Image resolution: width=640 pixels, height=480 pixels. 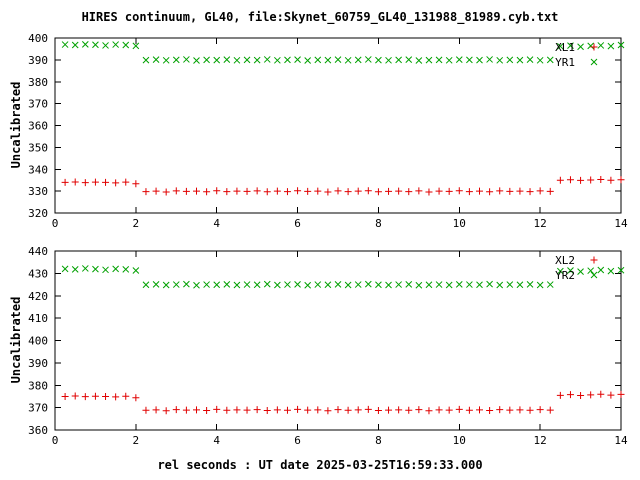 What do you see at coordinates (38, 191) in the screenshot?
I see `svg-text: 330` at bounding box center [38, 191].